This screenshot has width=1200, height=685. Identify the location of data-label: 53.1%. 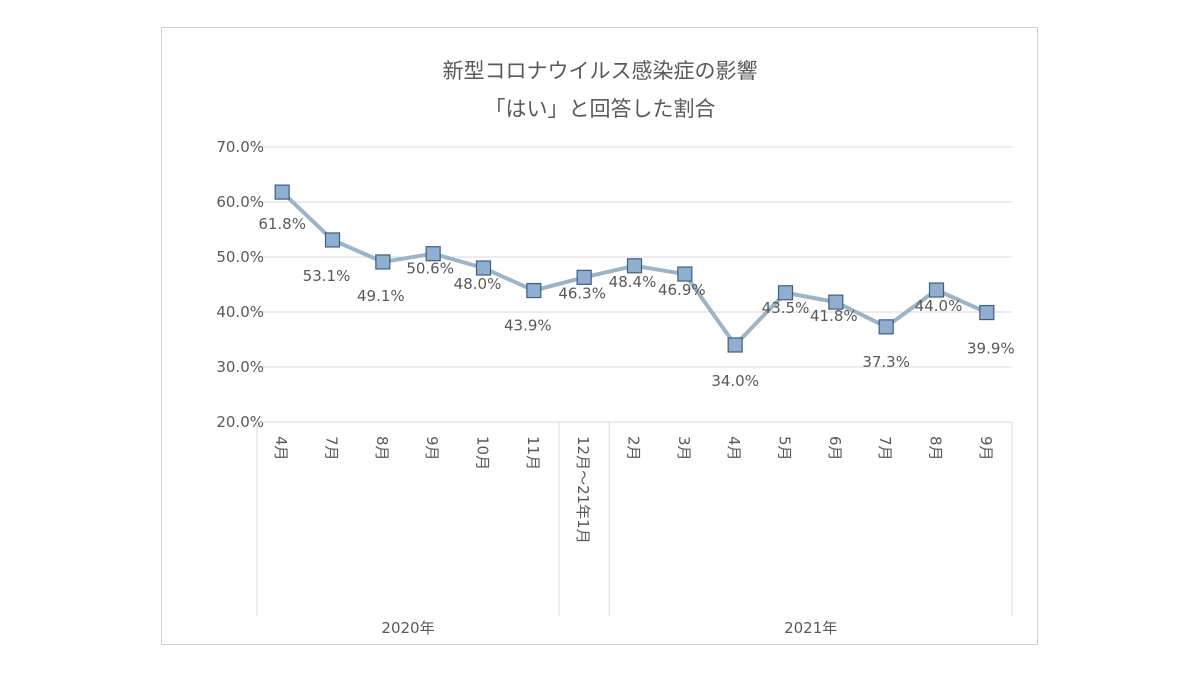
(327, 276).